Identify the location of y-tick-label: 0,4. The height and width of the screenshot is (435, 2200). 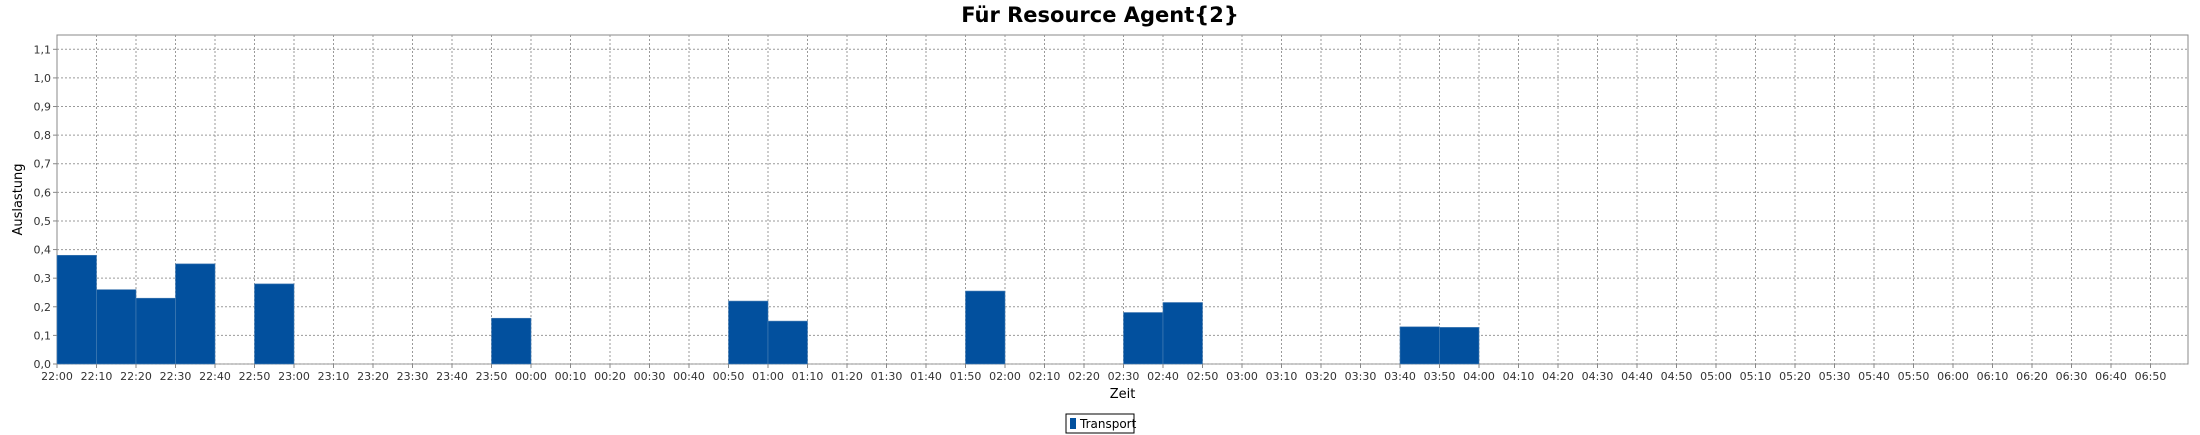
(43, 250).